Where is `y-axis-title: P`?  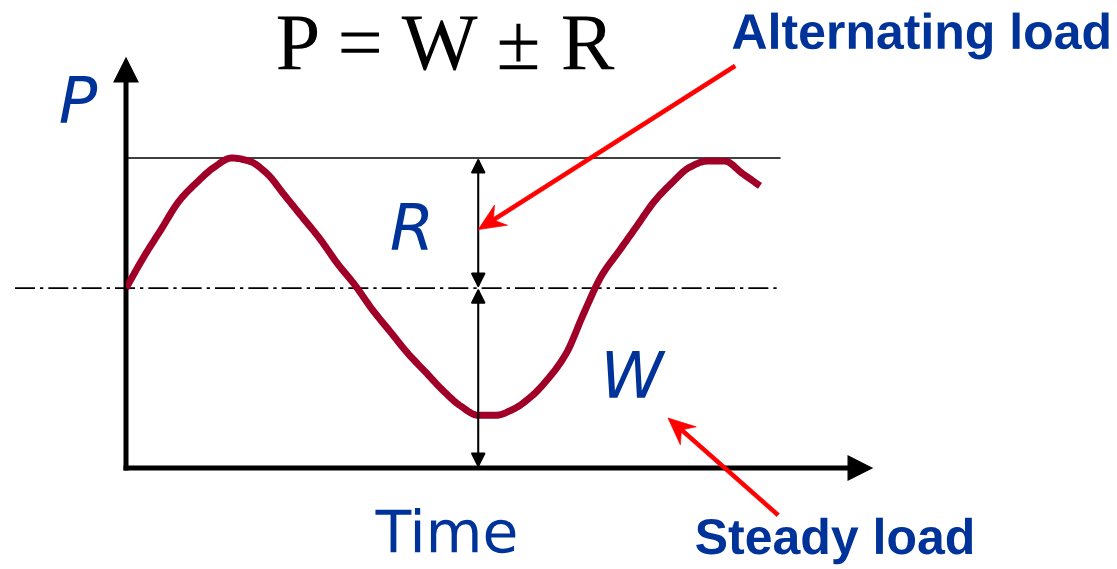
y-axis-title: P is located at coordinates (79, 99).